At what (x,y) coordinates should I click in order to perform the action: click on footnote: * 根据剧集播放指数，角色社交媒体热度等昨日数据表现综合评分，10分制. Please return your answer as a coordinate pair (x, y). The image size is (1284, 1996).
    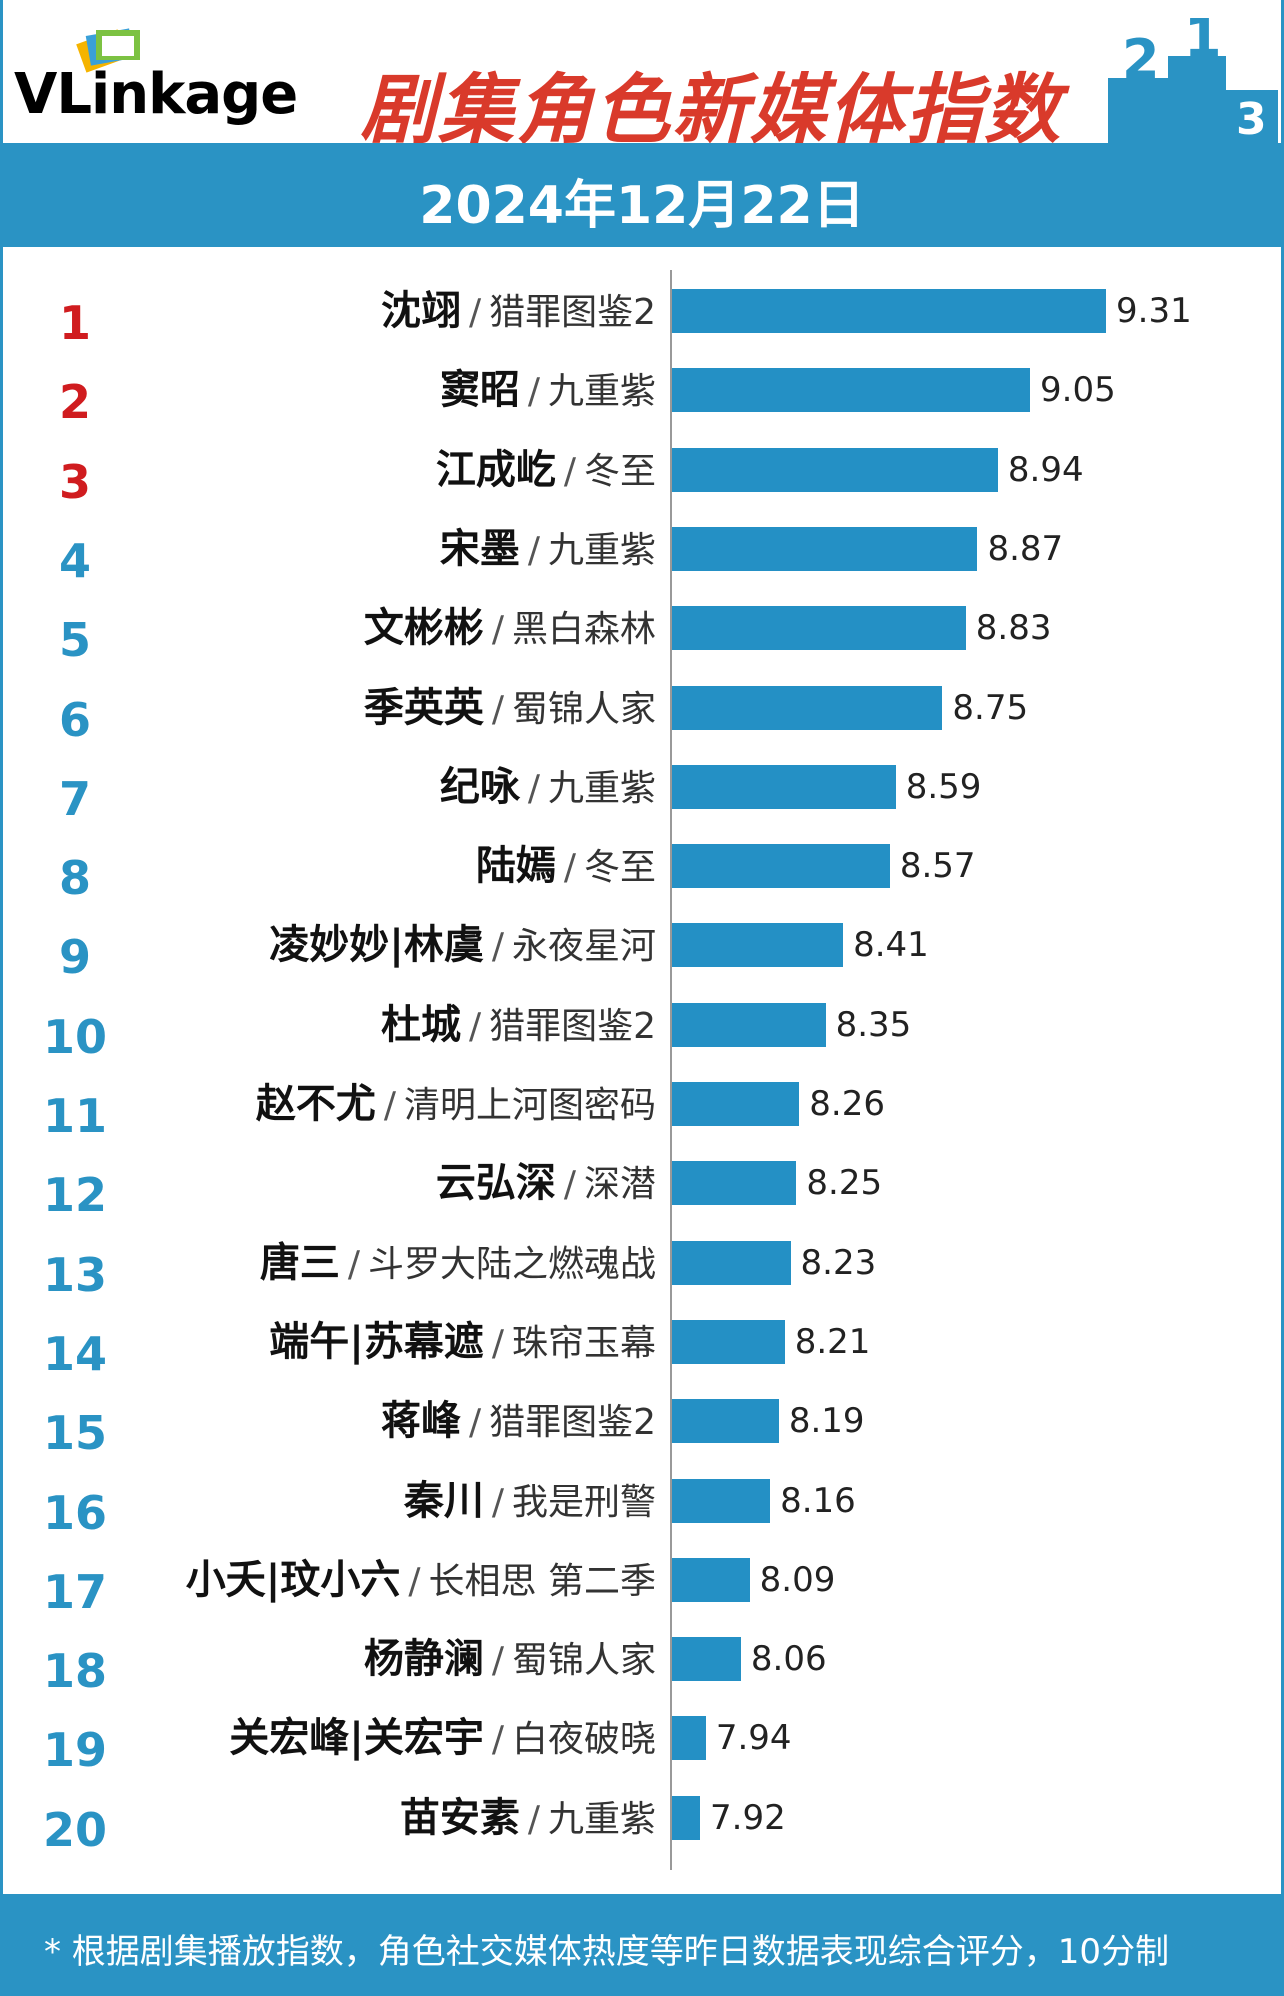
    Looking at the image, I should click on (607, 1952).